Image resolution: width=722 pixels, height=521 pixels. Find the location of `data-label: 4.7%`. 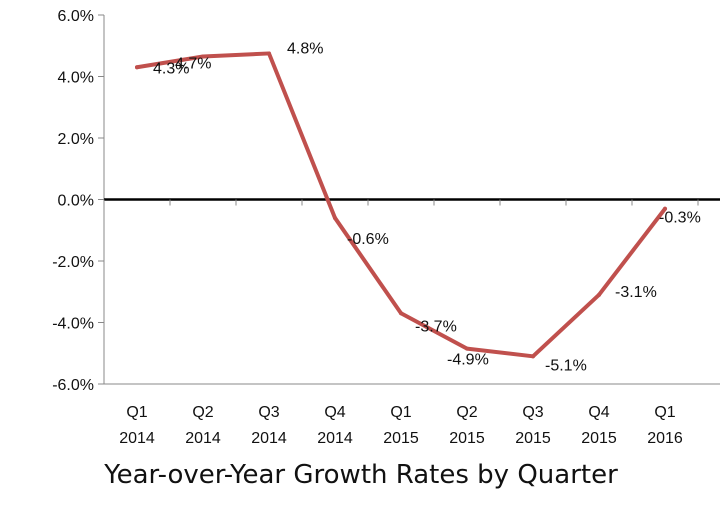

data-label: 4.7% is located at coordinates (193, 64).